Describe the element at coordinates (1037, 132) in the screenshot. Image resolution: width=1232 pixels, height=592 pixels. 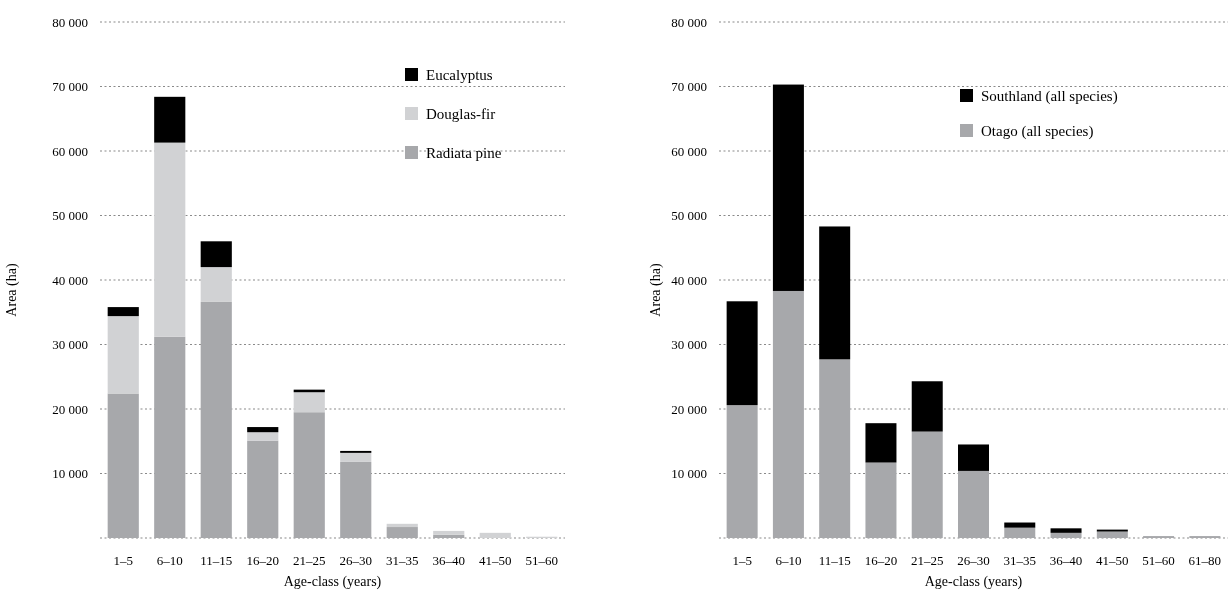
I see `legend-label: Otago (all species)` at that location.